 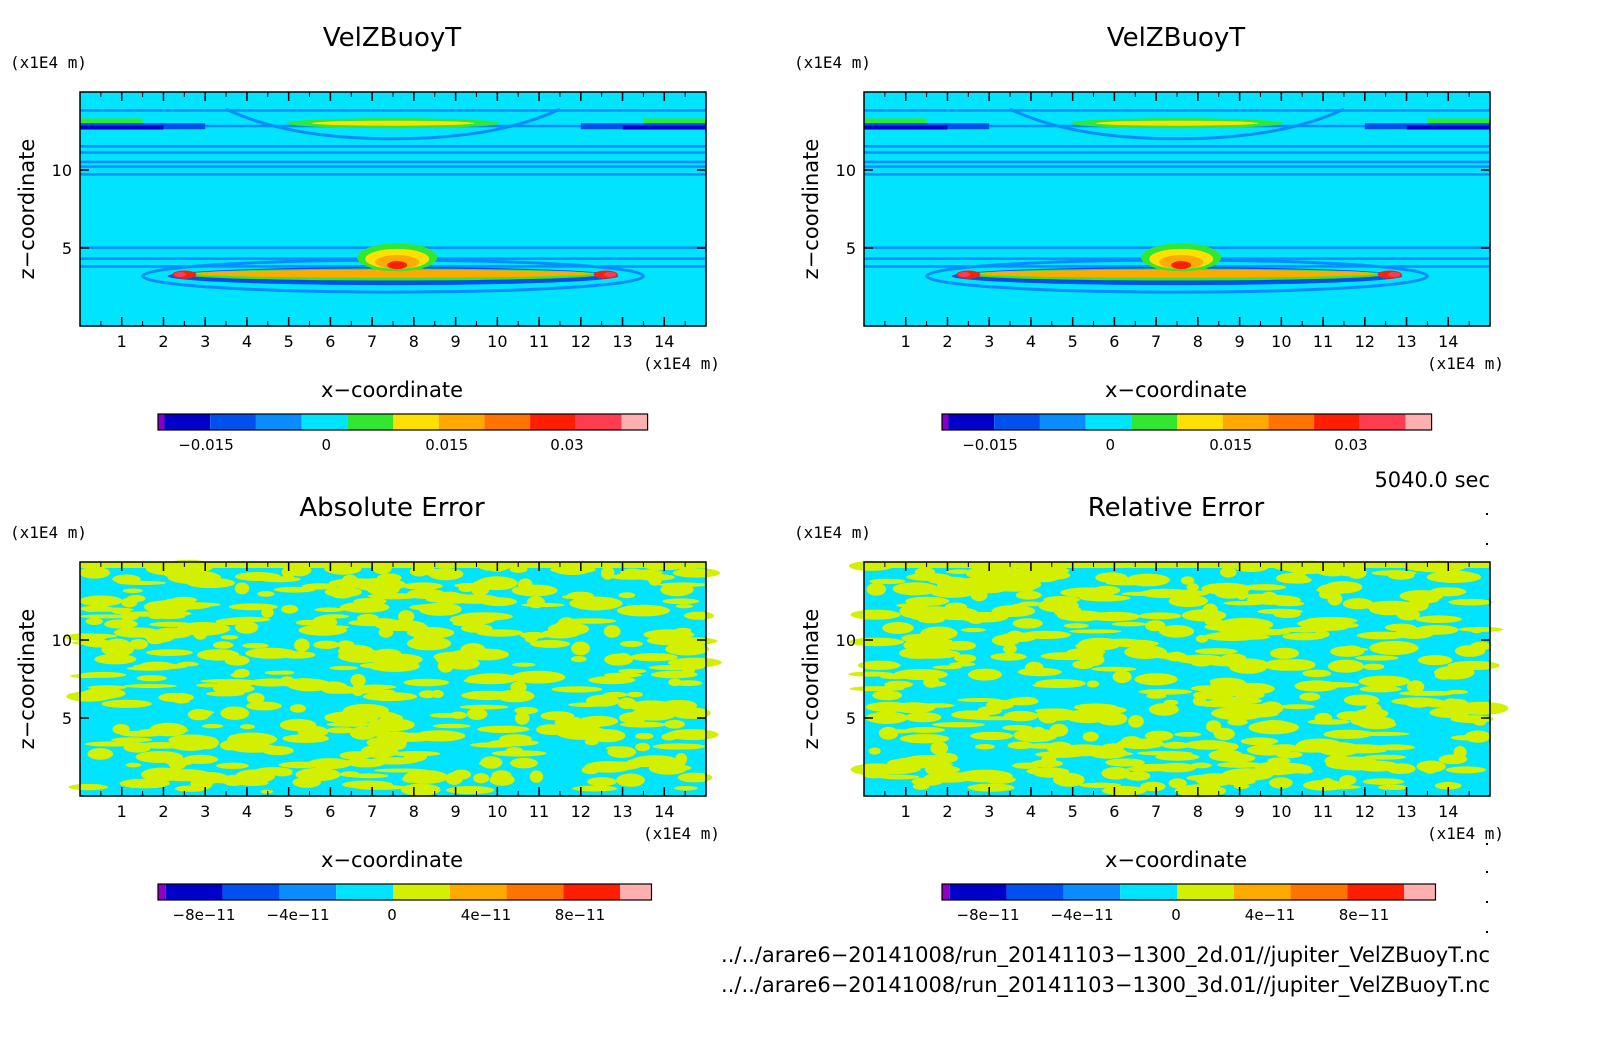 I want to click on x-tick-label: 3, so click(x=205, y=811).